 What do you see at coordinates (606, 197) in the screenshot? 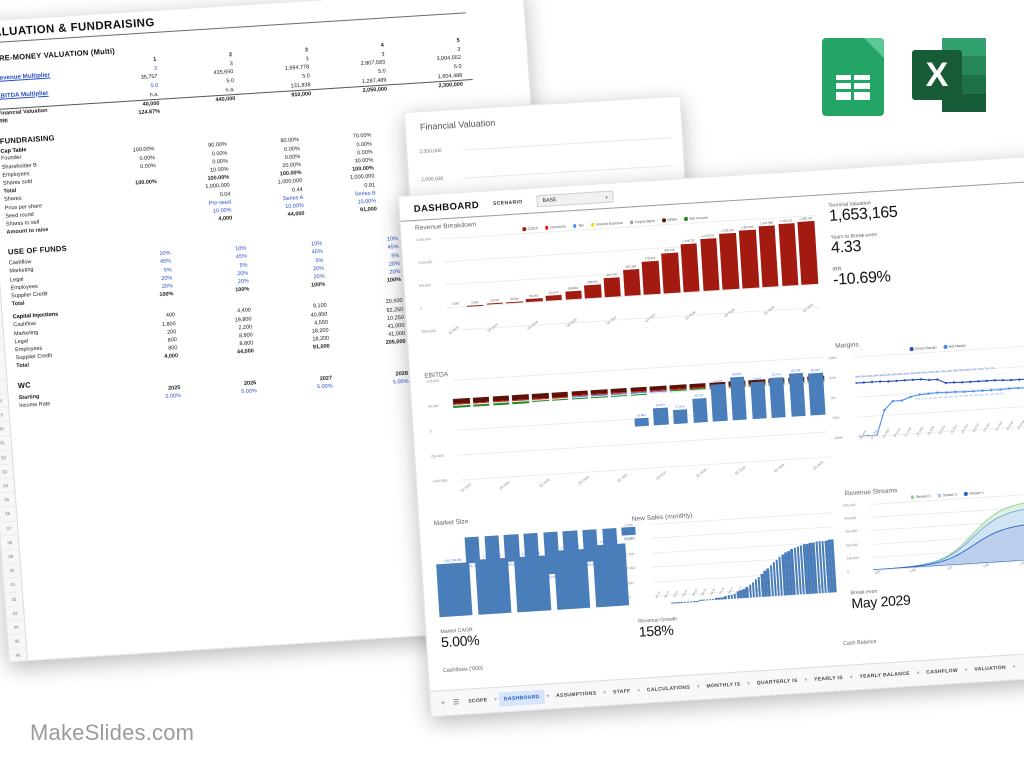
I see `chevron-down-icon: ▼` at bounding box center [606, 197].